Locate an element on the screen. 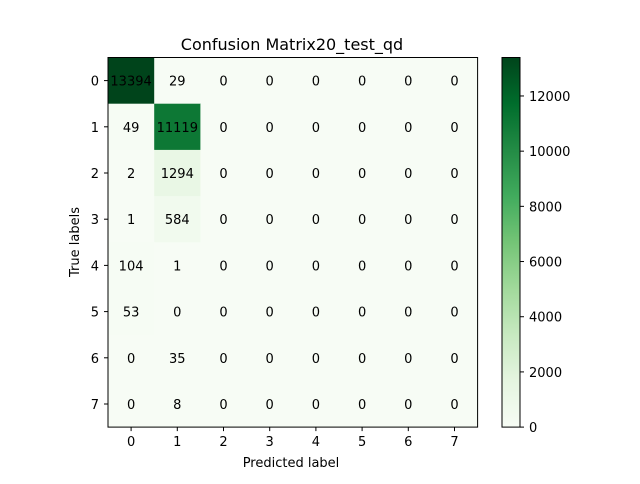  cell-value-label: 49 is located at coordinates (131, 128).